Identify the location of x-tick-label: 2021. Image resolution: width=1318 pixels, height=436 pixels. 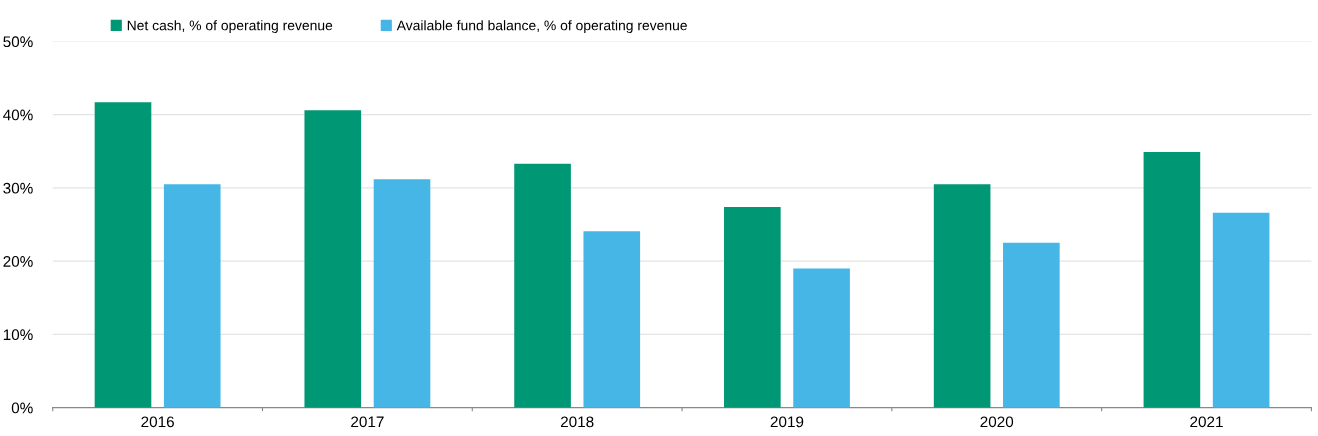
(1206, 422).